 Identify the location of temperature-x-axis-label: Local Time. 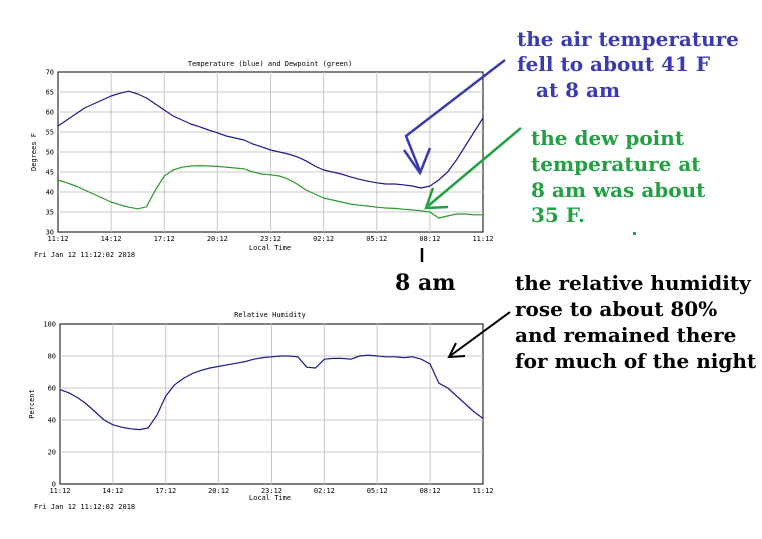
(270, 248).